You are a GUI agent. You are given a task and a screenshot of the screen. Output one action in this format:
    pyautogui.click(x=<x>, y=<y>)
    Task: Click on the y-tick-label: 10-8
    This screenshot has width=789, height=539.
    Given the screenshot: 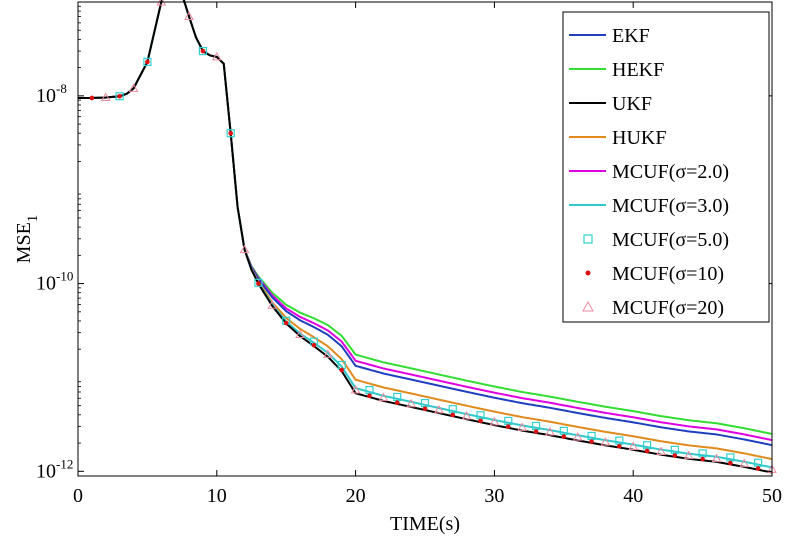 What is the action you would take?
    pyautogui.click(x=51, y=94)
    